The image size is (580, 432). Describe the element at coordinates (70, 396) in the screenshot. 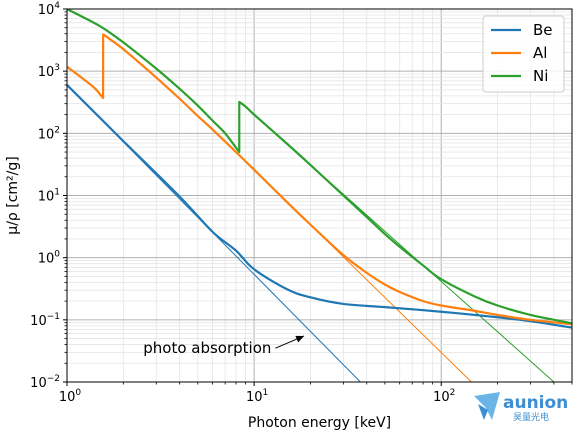

I see `x-tick-label: 100` at that location.